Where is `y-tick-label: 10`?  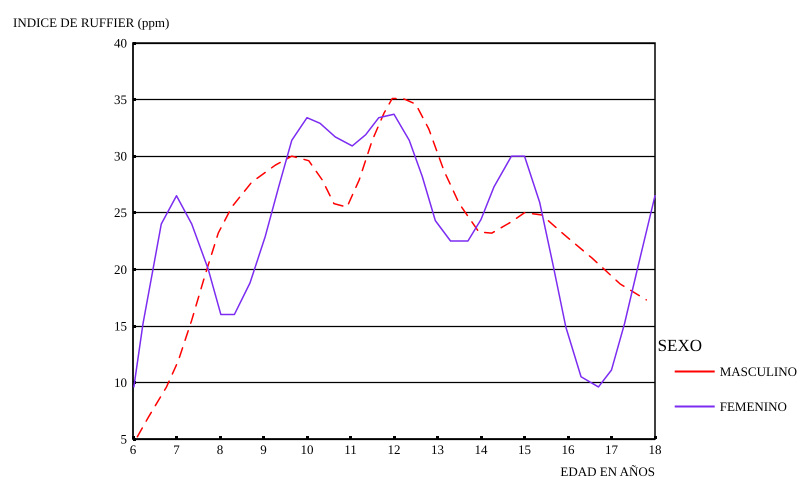 y-tick-label: 10 is located at coordinates (120, 382).